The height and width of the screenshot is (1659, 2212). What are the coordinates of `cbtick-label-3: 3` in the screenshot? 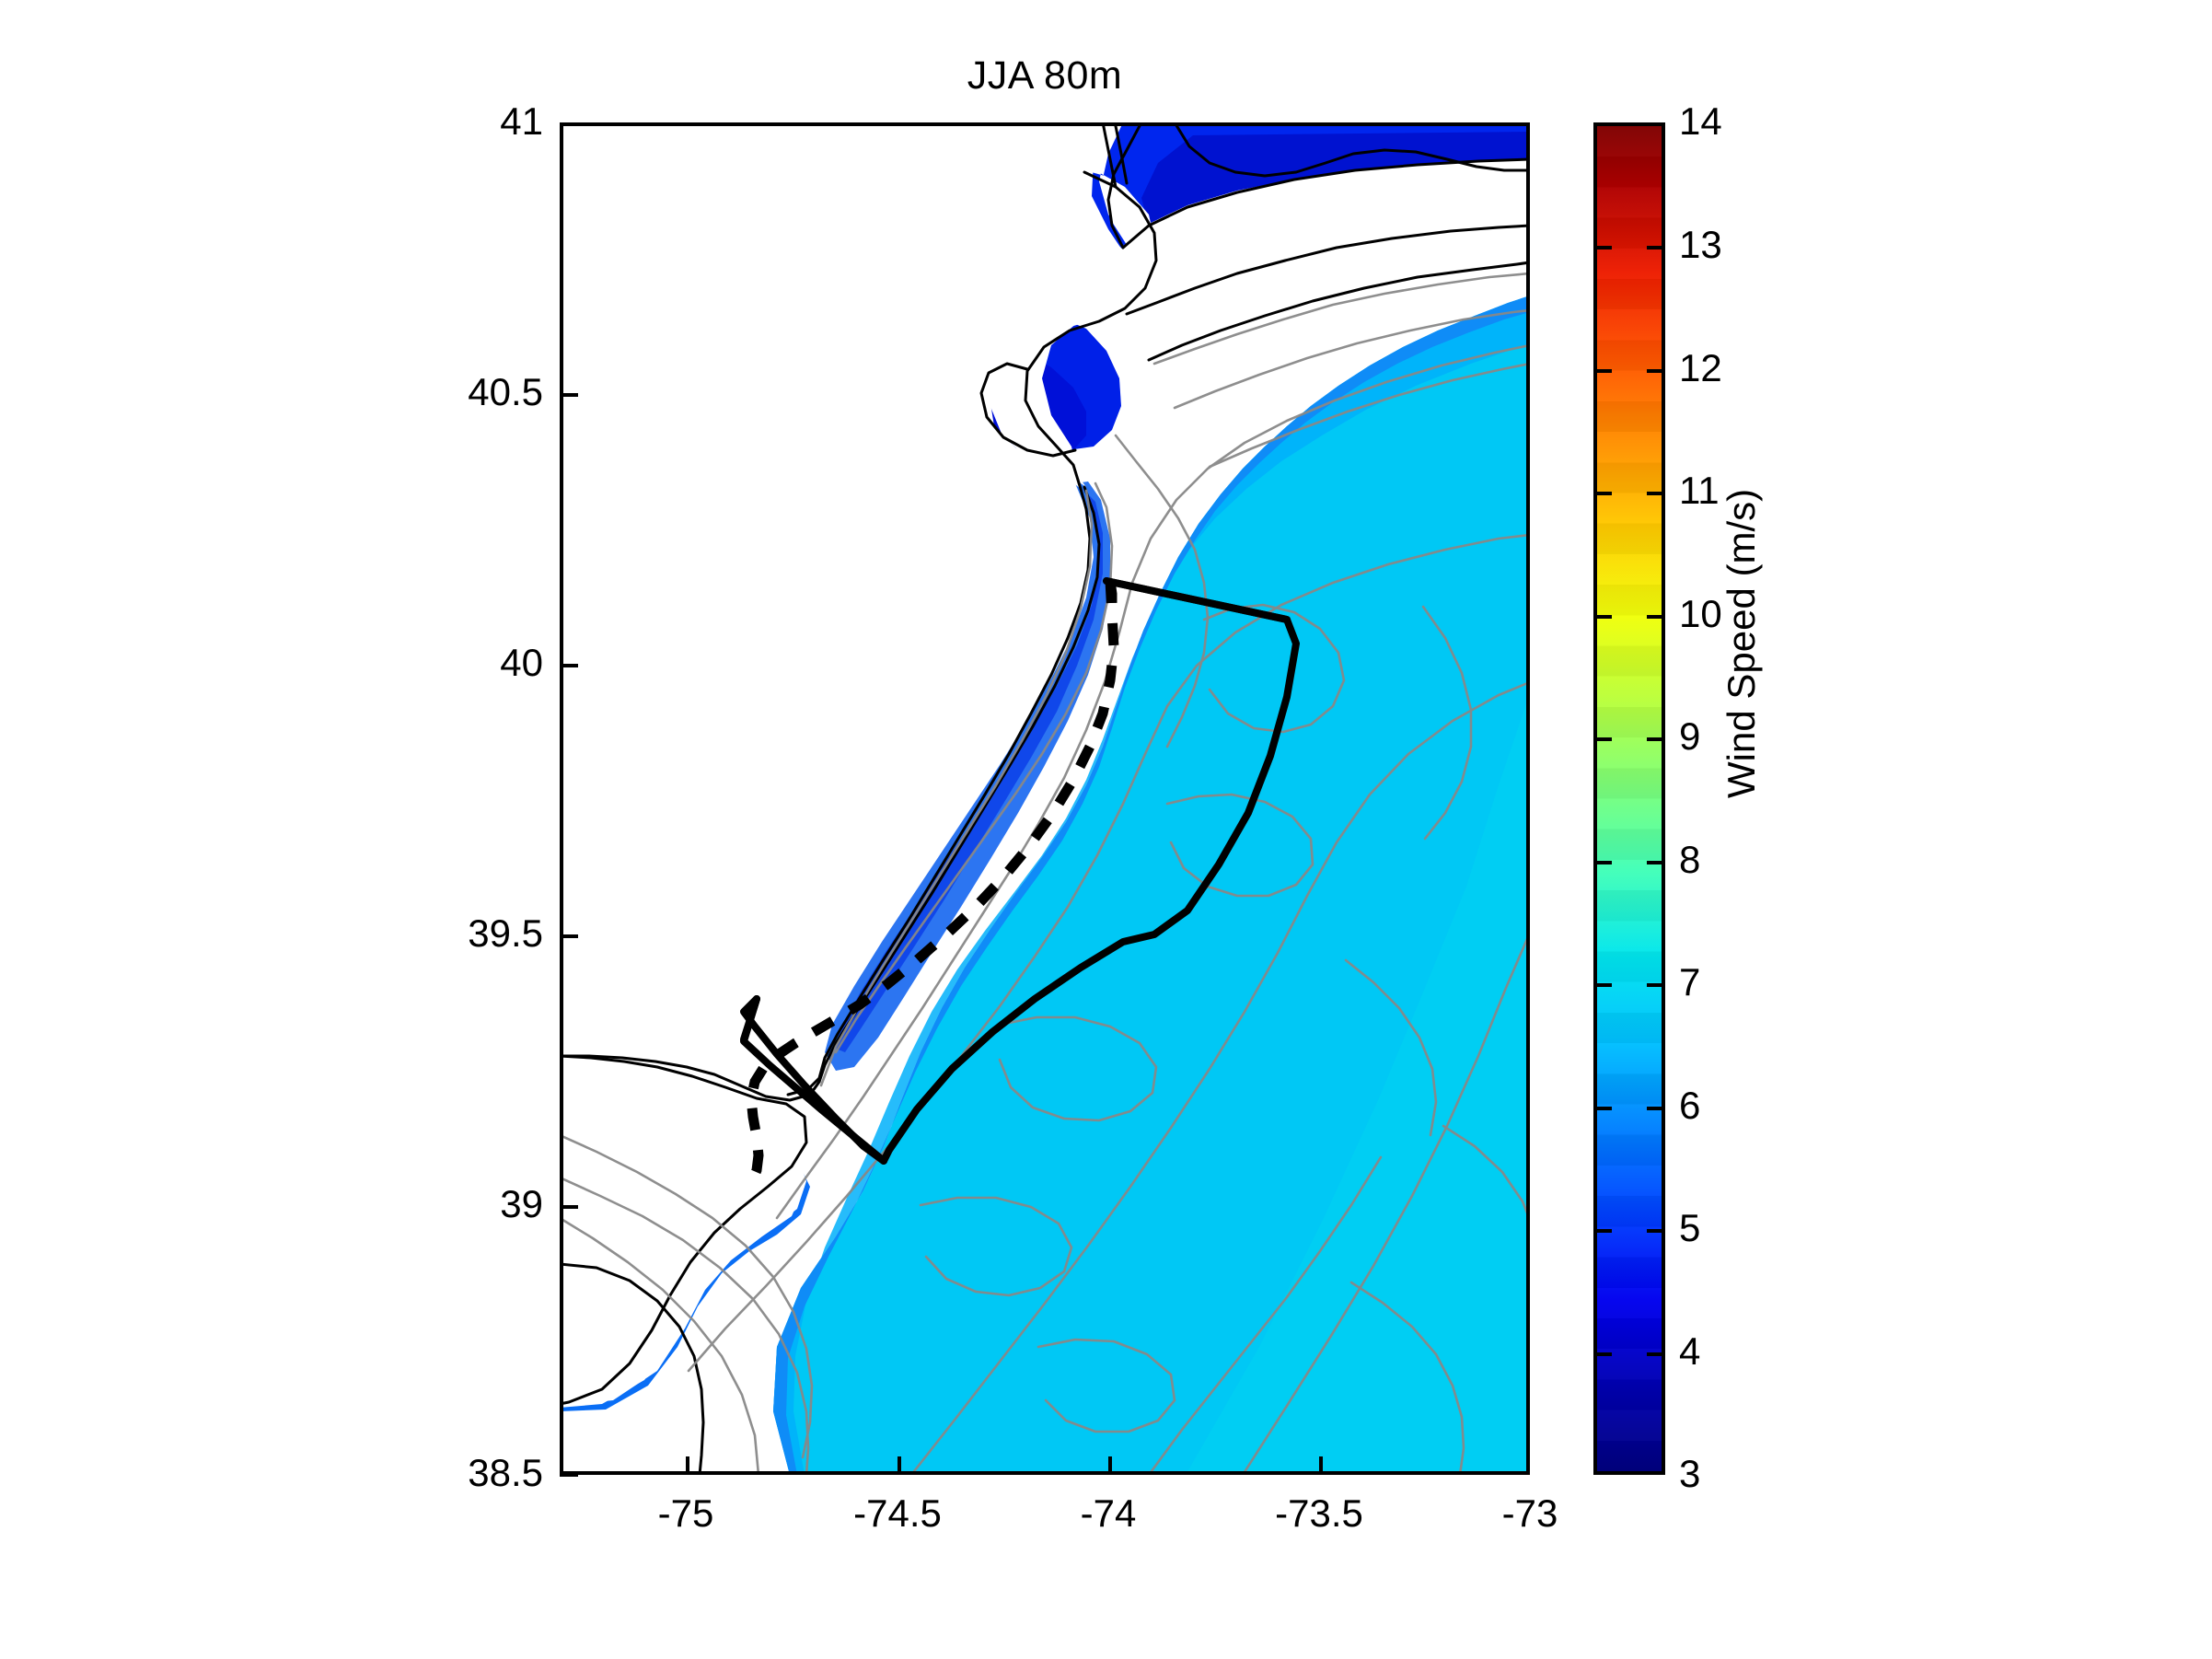 It's located at (1690, 1473).